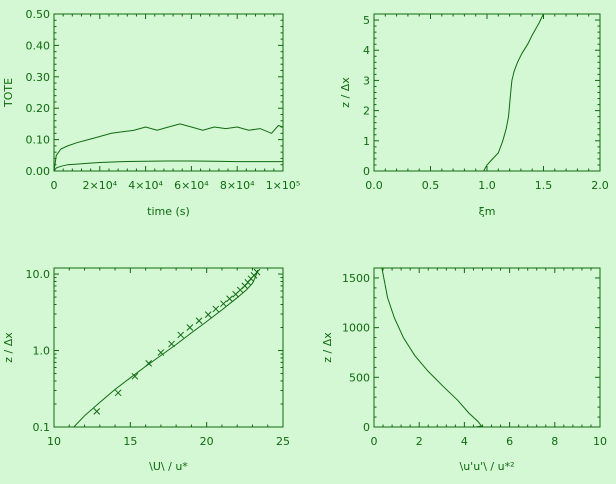 The height and width of the screenshot is (484, 616). What do you see at coordinates (366, 141) in the screenshot?
I see `y-tick-label: 1` at bounding box center [366, 141].